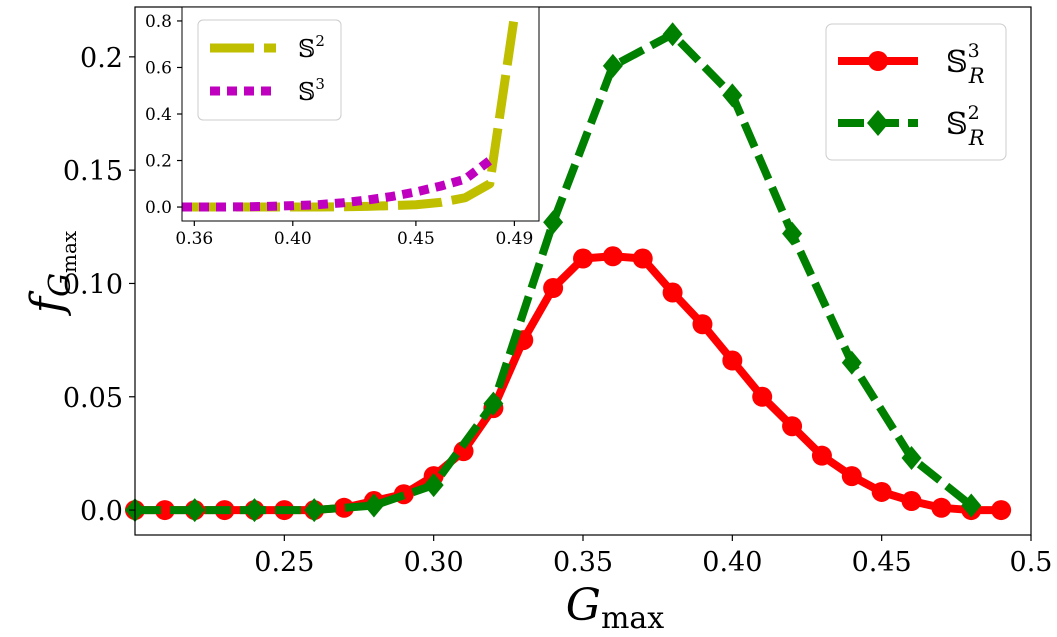 This screenshot has height=637, width=1057. I want to click on main-legend: 𝕊3 R 𝕊2 R, so click(916, 92).